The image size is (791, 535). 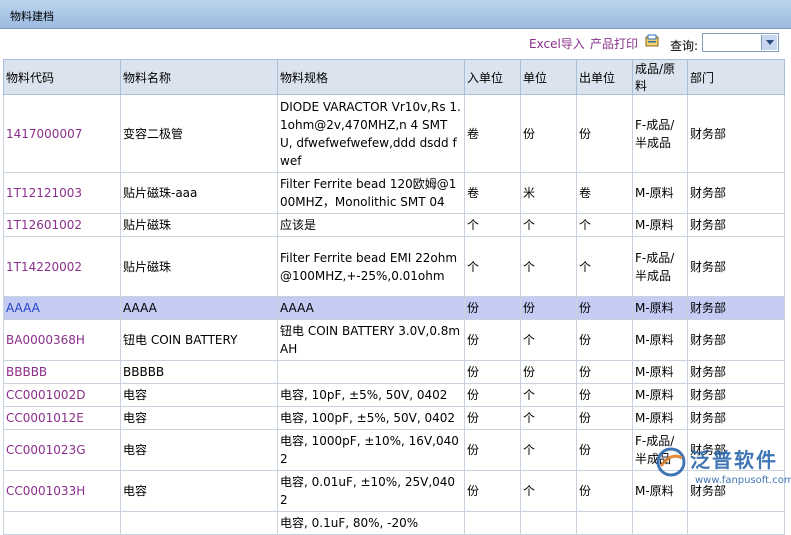 I want to click on row-name: 钮电 COIN BATTERY, so click(x=199, y=340).